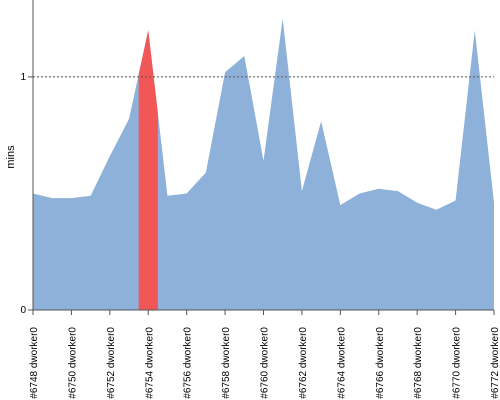 Image resolution: width=500 pixels, height=400 pixels. What do you see at coordinates (265, 363) in the screenshot?
I see `x-tick-label: #6760 dworker0` at bounding box center [265, 363].